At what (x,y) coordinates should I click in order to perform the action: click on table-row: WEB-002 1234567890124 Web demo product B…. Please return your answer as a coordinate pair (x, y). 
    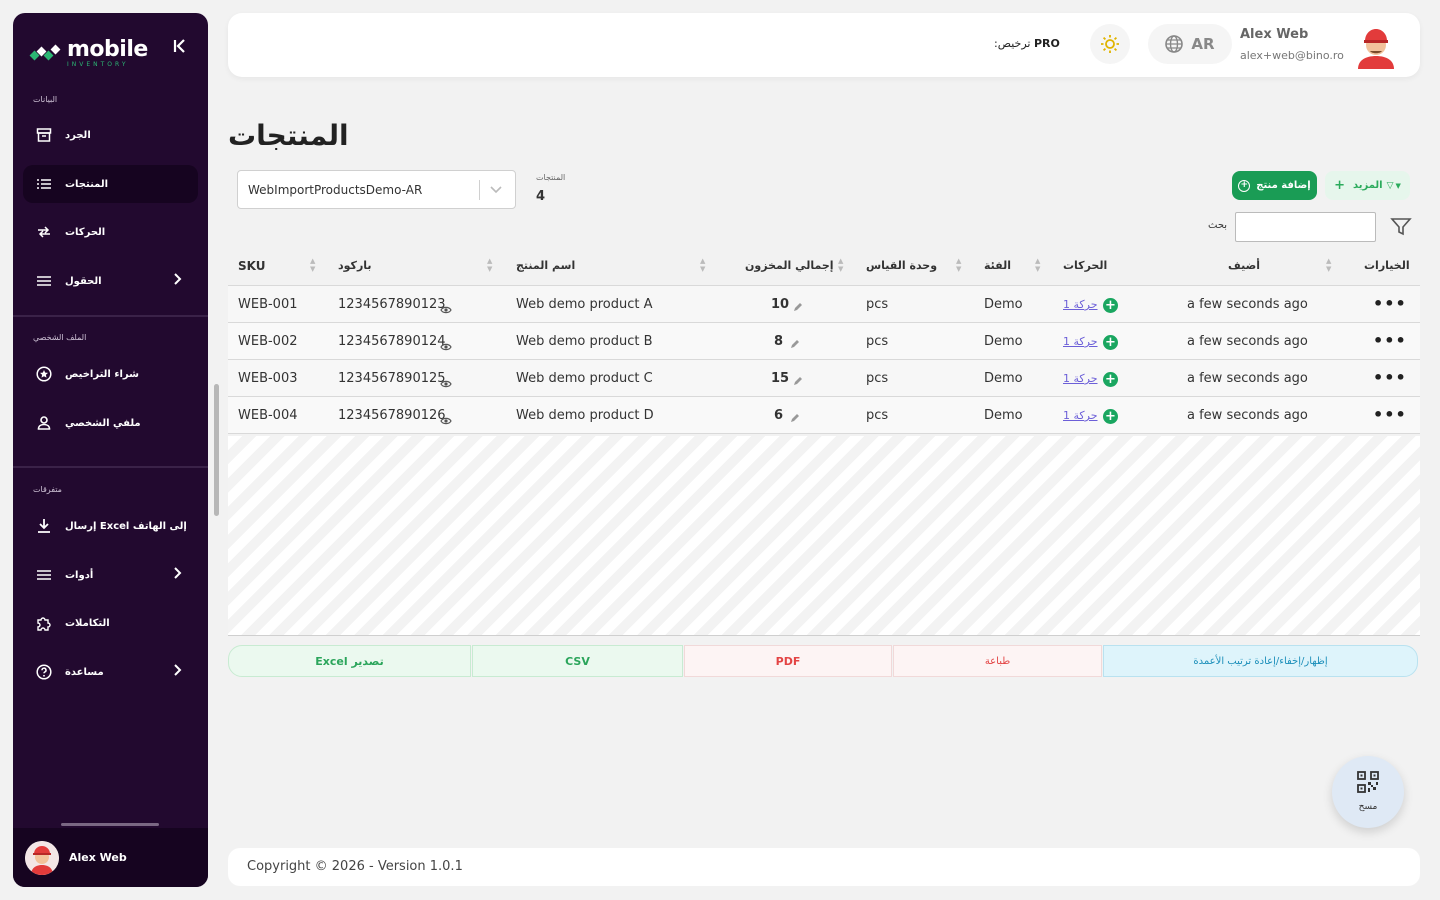
    Looking at the image, I should click on (824, 341).